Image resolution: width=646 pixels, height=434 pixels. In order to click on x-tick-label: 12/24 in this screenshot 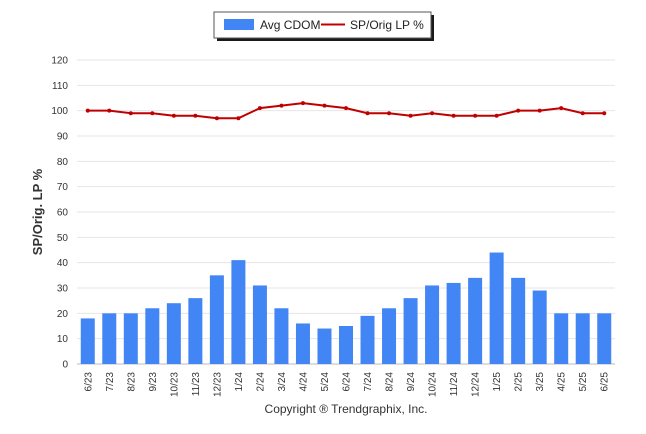, I will do `click(476, 384)`.